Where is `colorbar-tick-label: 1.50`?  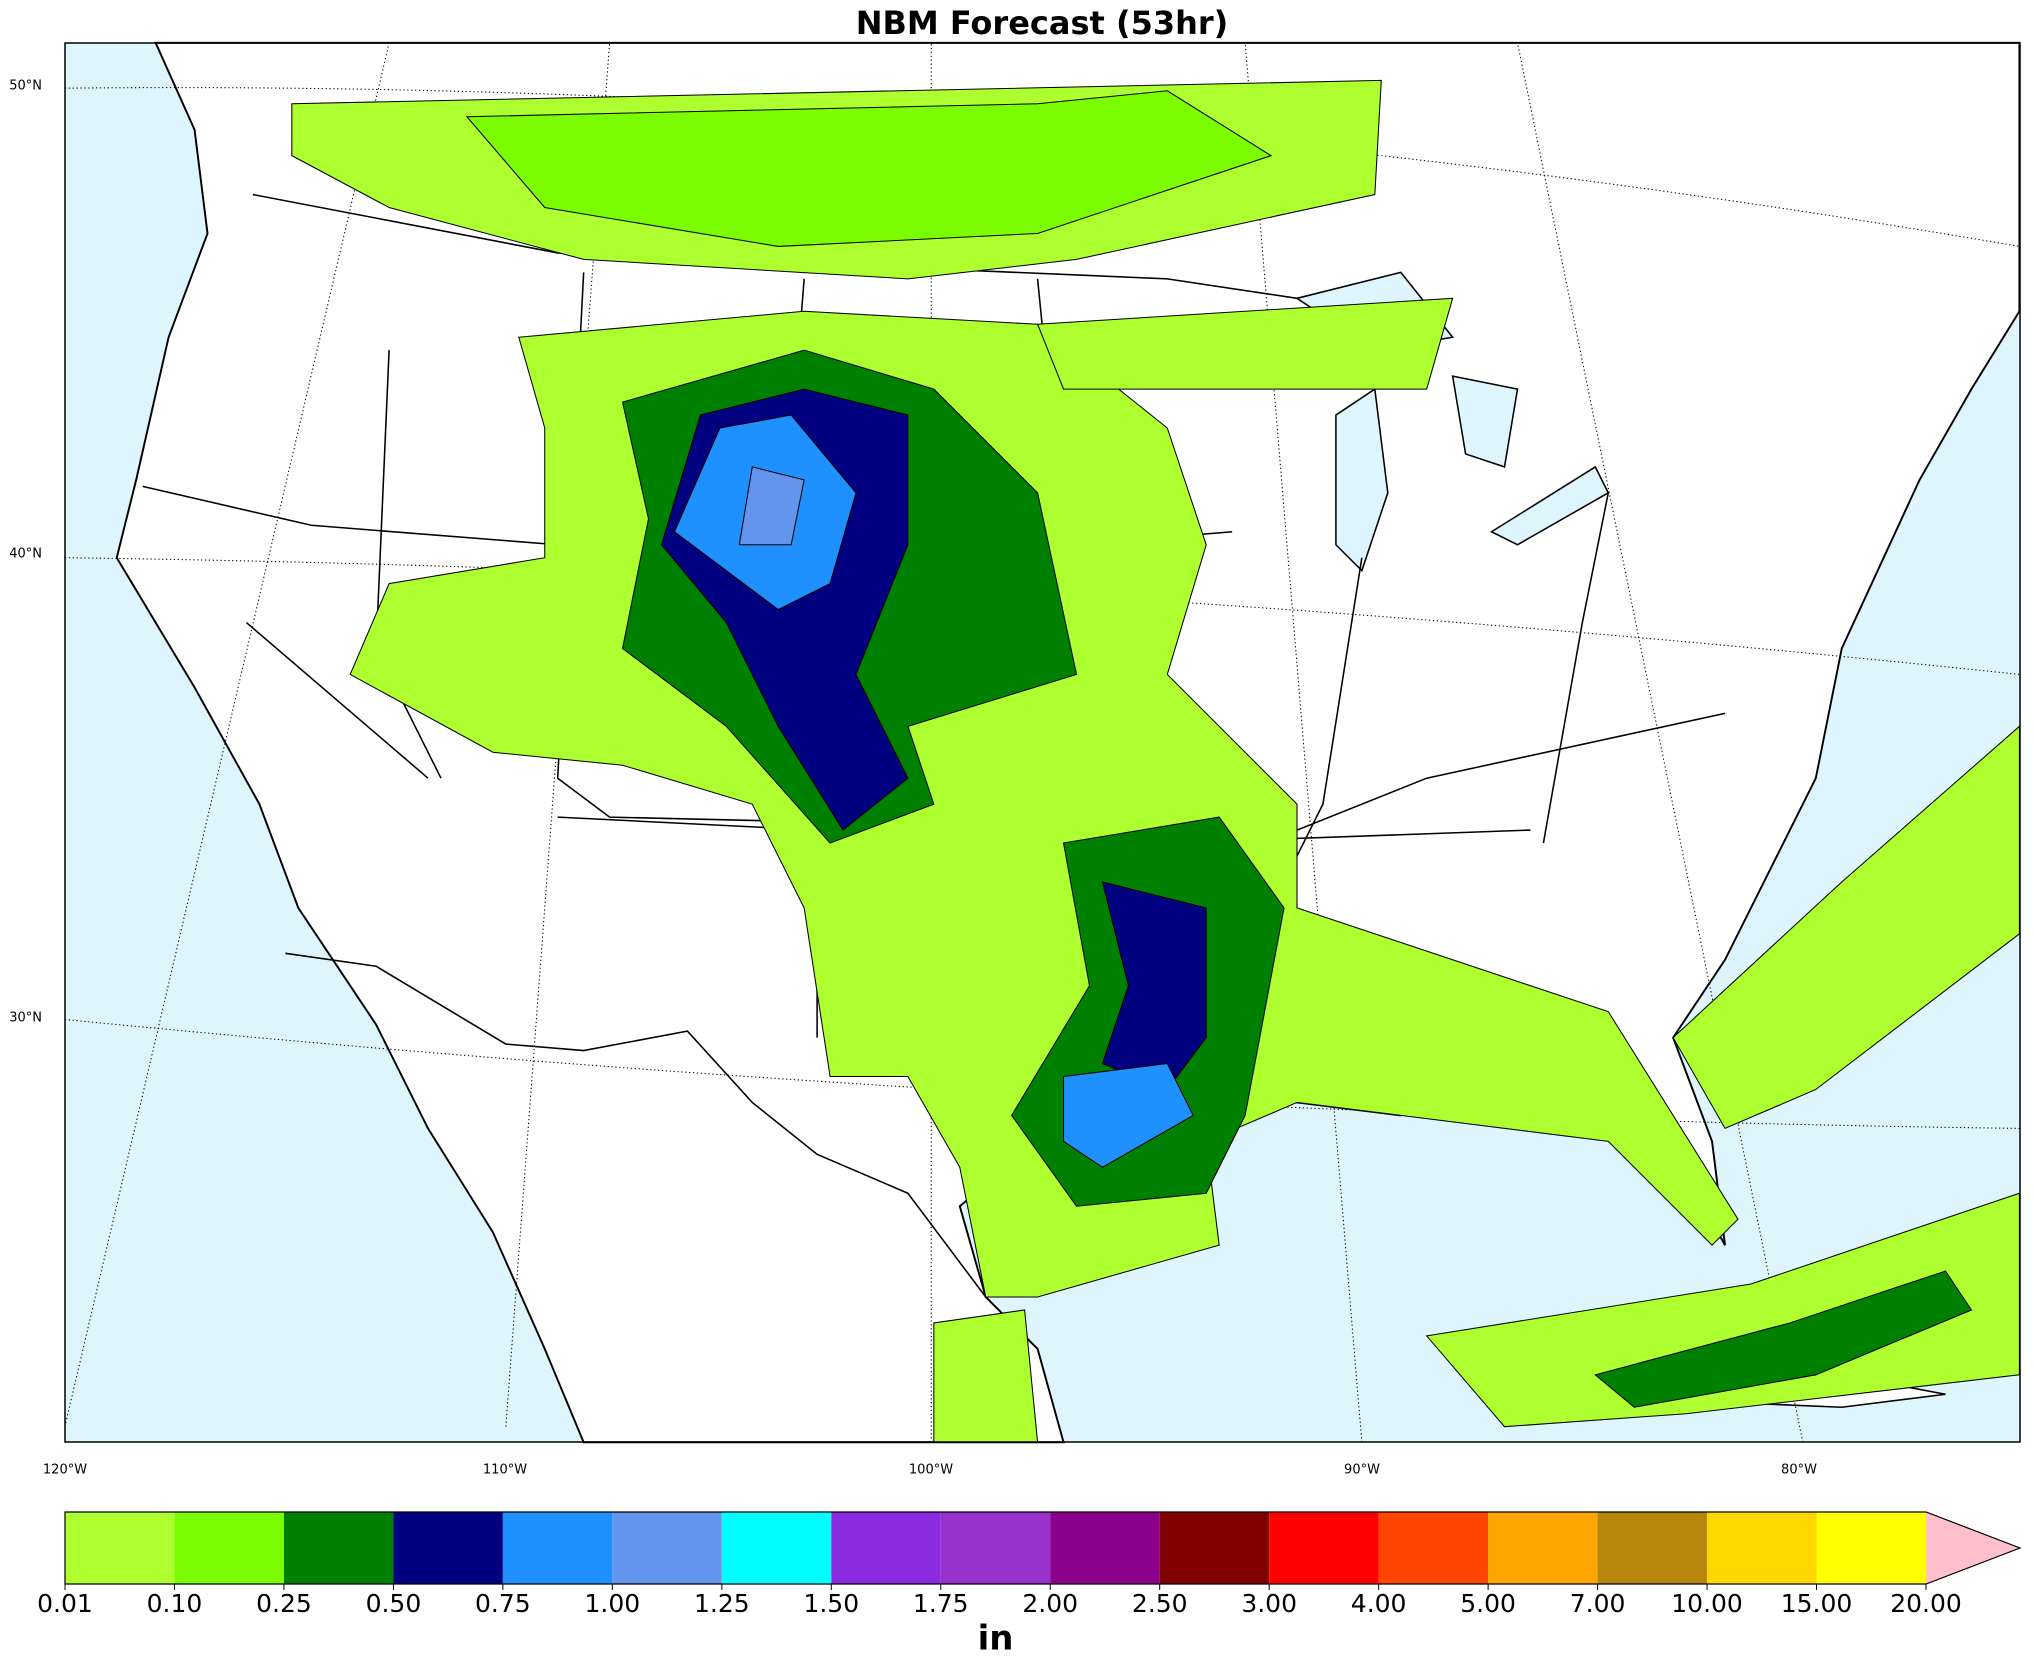
colorbar-tick-label: 1.50 is located at coordinates (831, 1603).